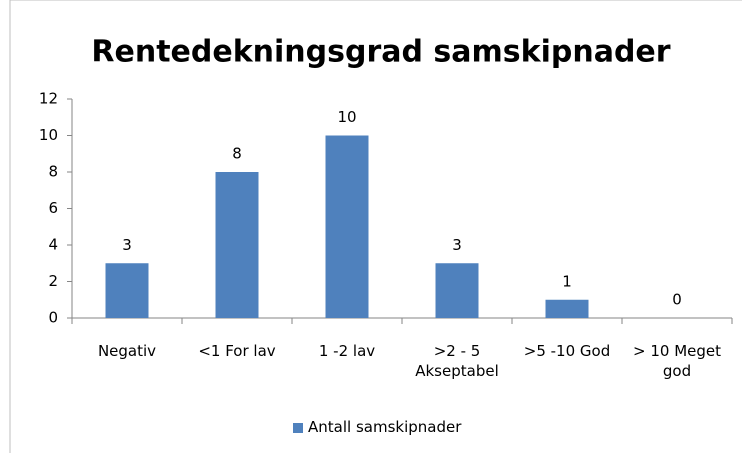 Image resolution: width=742 pixels, height=453 pixels. Describe the element at coordinates (385, 427) in the screenshot. I see `legend-label: Antall samskipnader` at that location.